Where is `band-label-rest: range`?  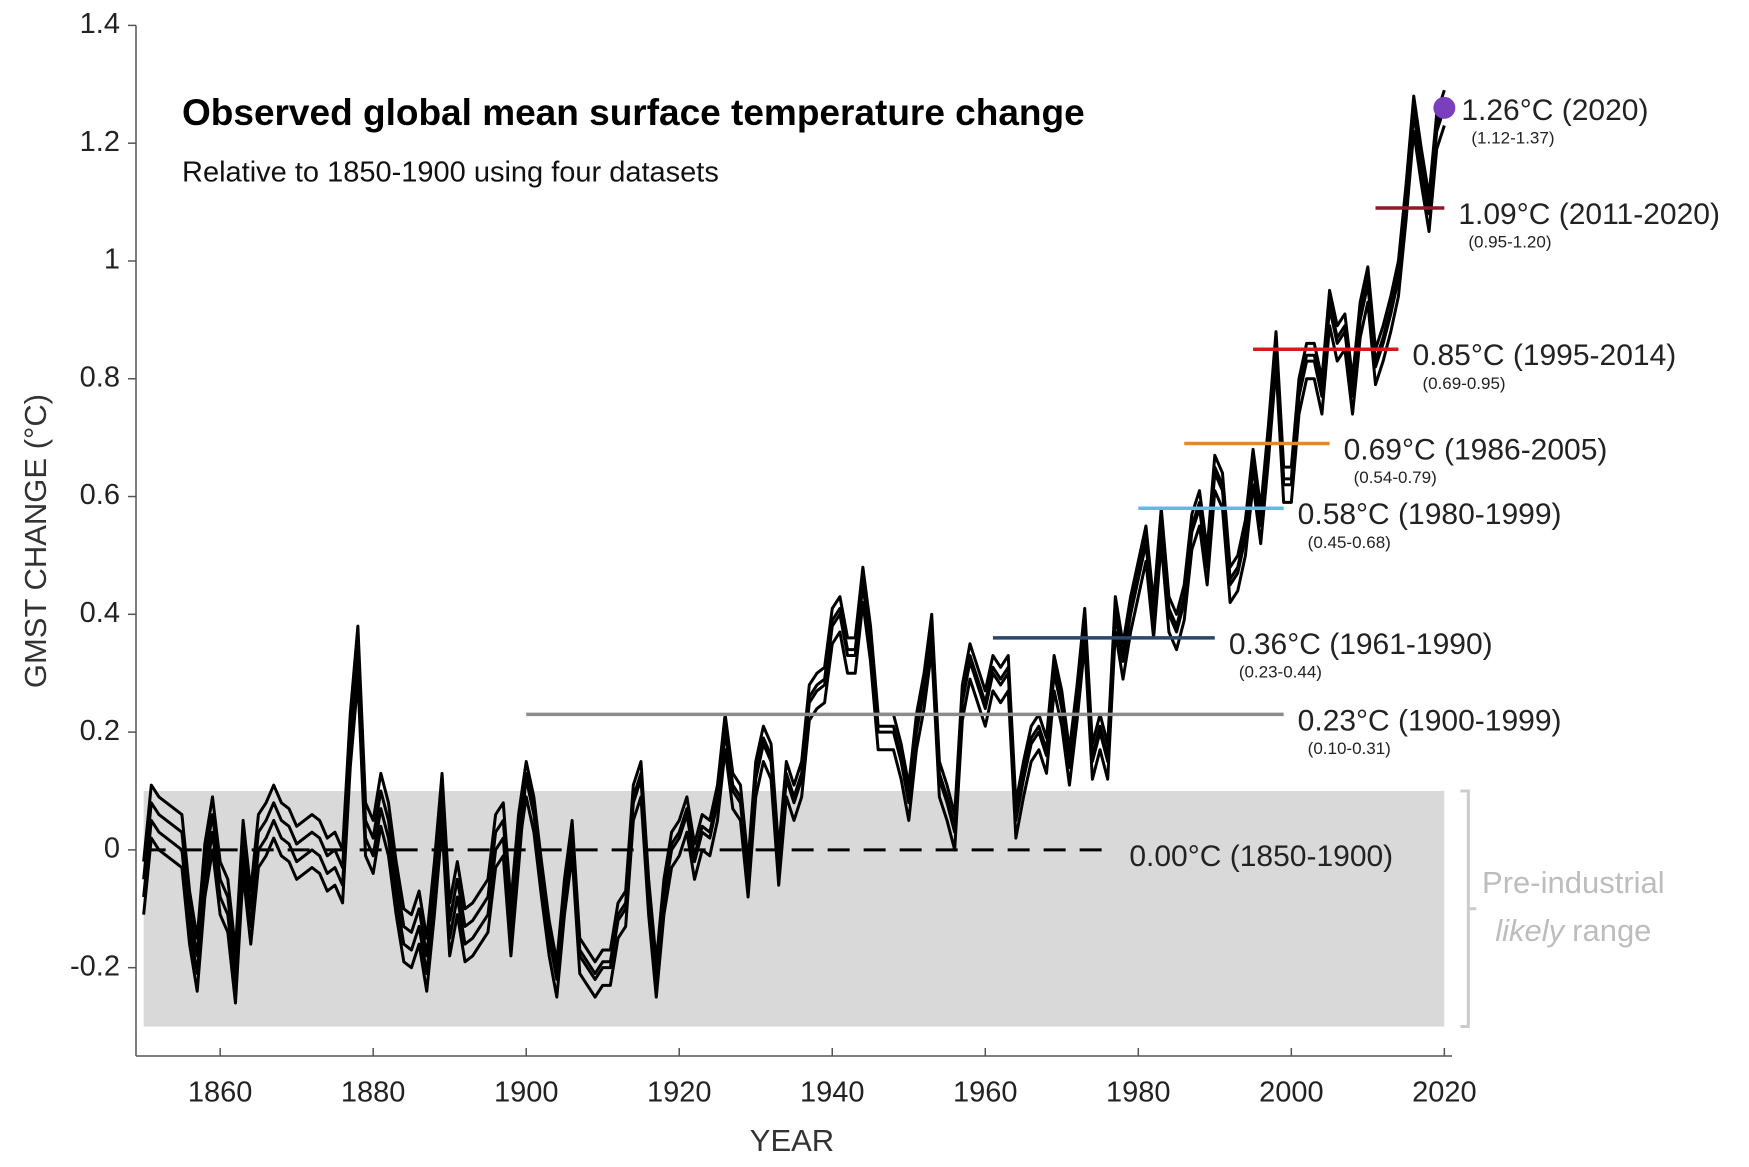
band-label-rest: range is located at coordinates (1611, 930).